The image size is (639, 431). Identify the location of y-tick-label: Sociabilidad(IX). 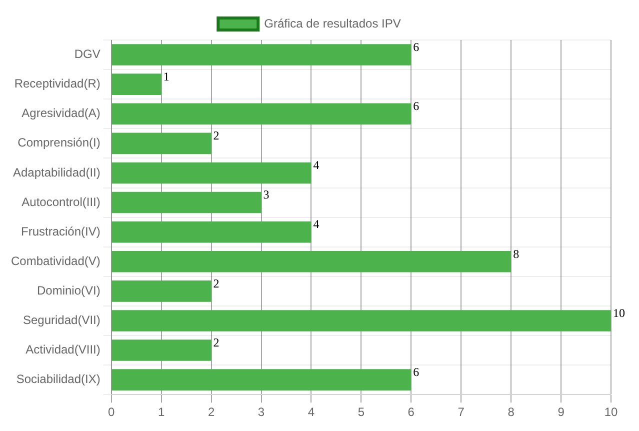
(58, 379).